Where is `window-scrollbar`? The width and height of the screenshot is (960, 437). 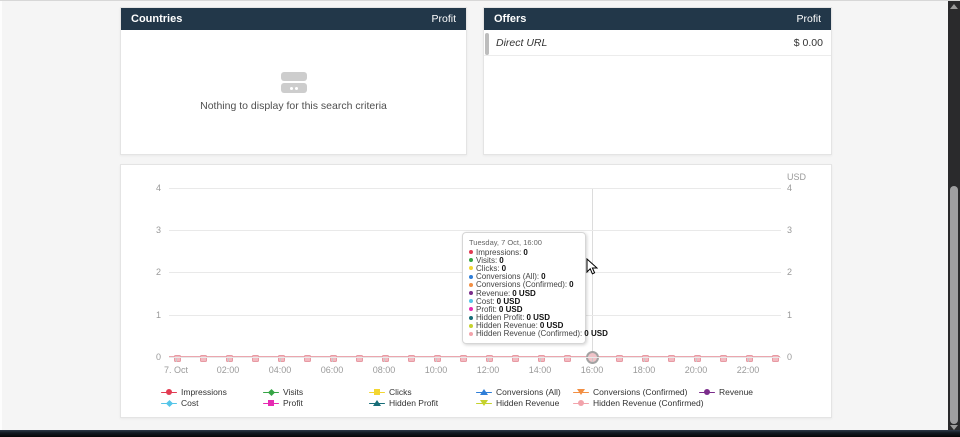
window-scrollbar is located at coordinates (954, 215).